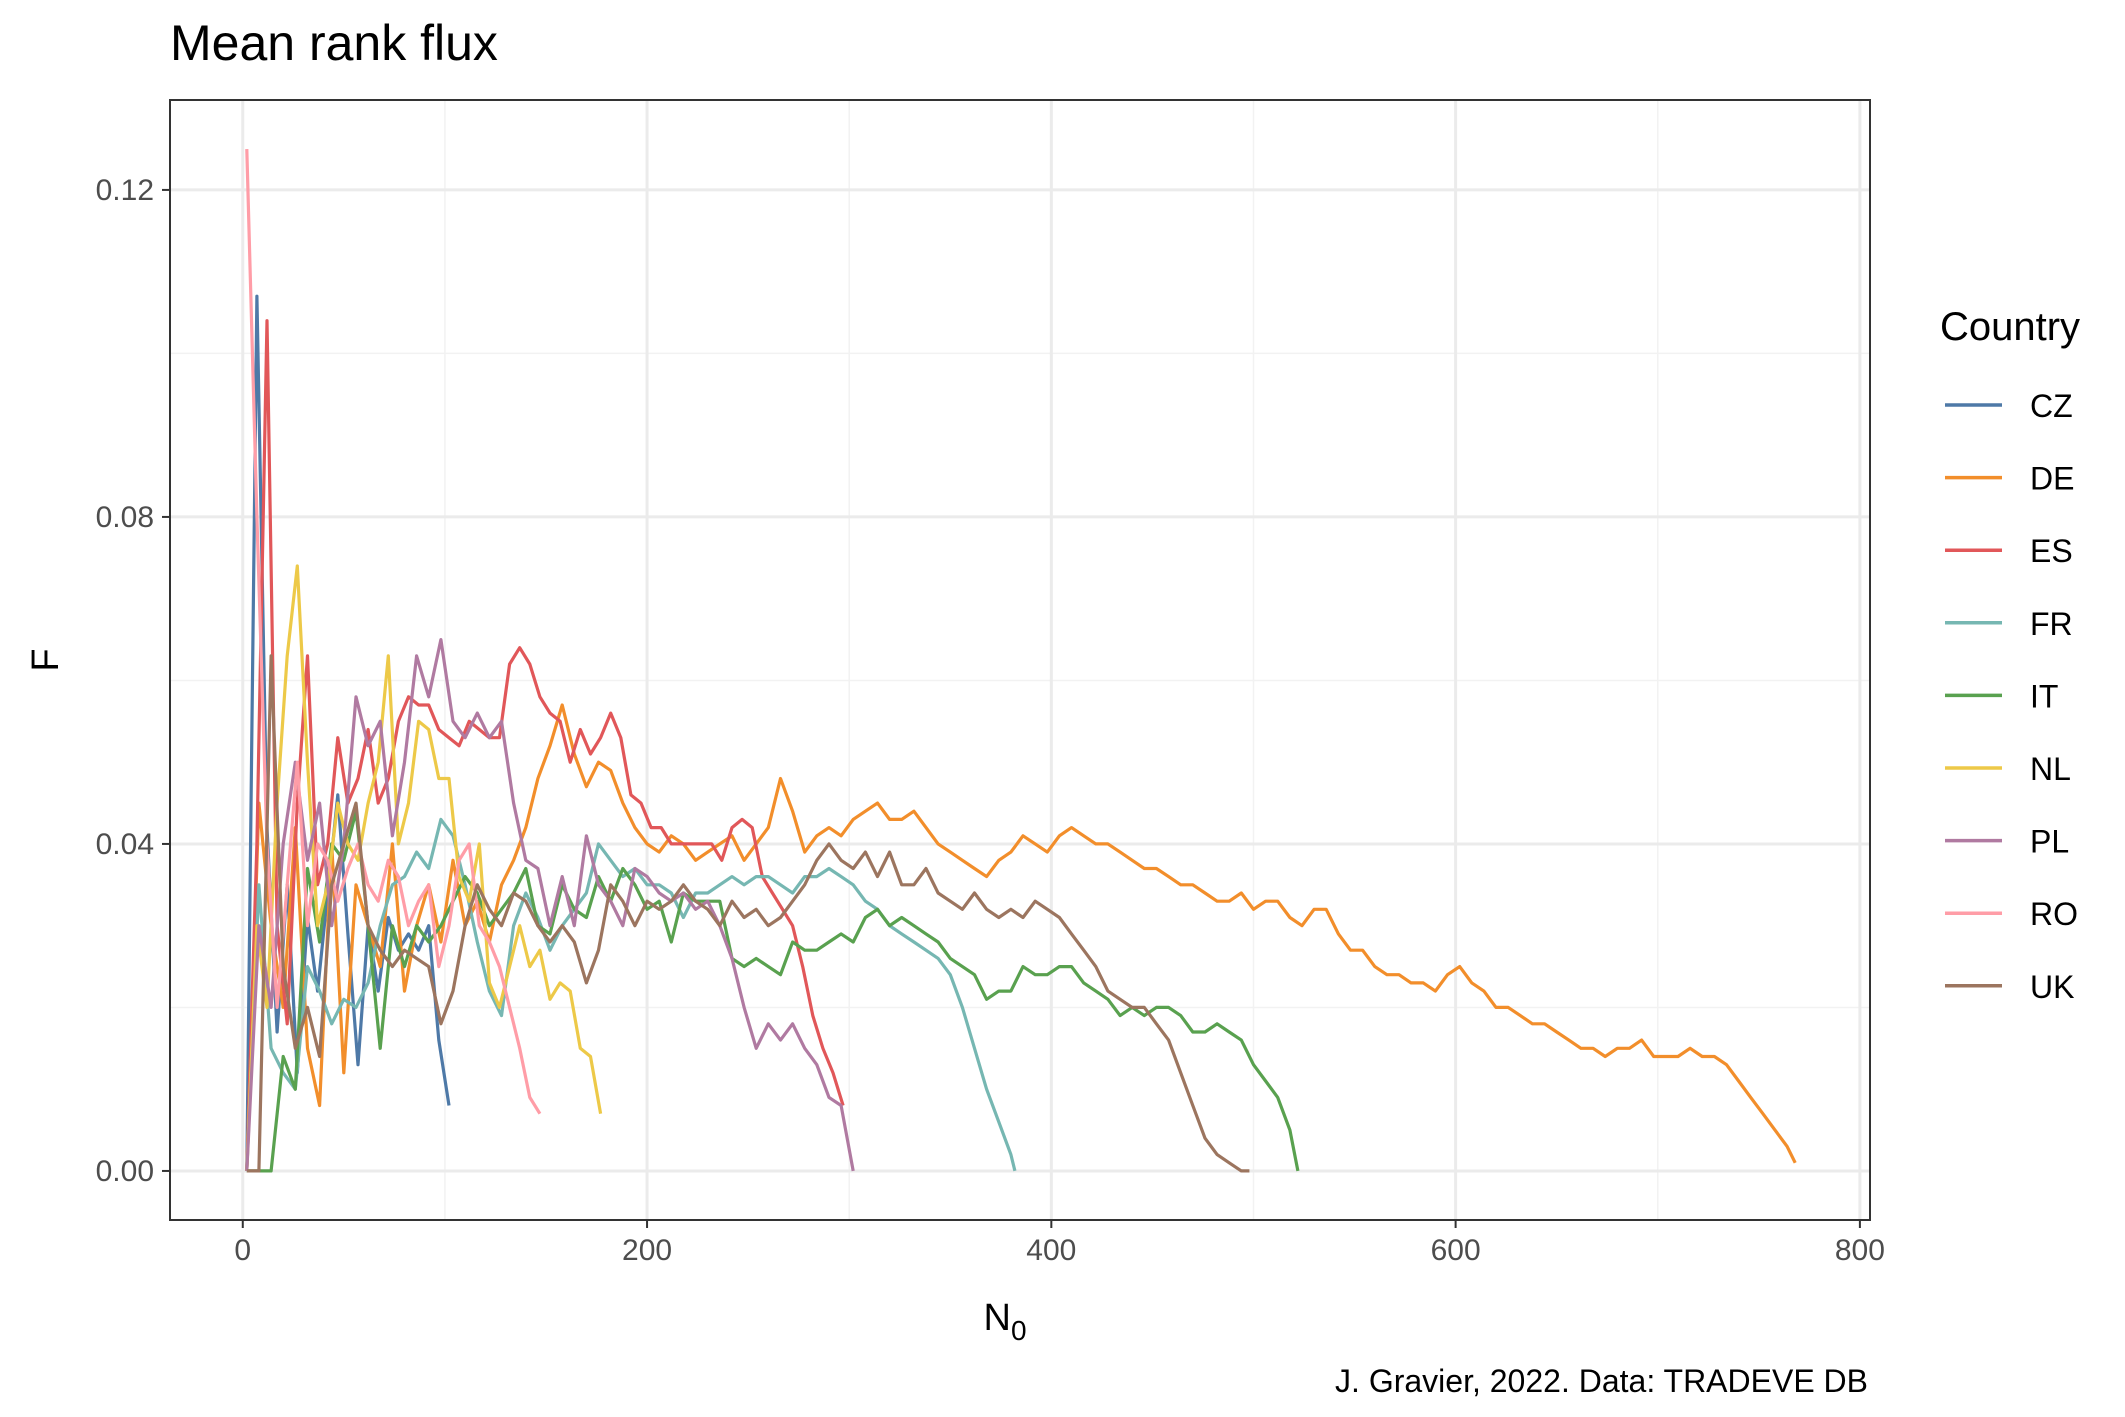  I want to click on legend-label-es: ES, so click(2051, 551).